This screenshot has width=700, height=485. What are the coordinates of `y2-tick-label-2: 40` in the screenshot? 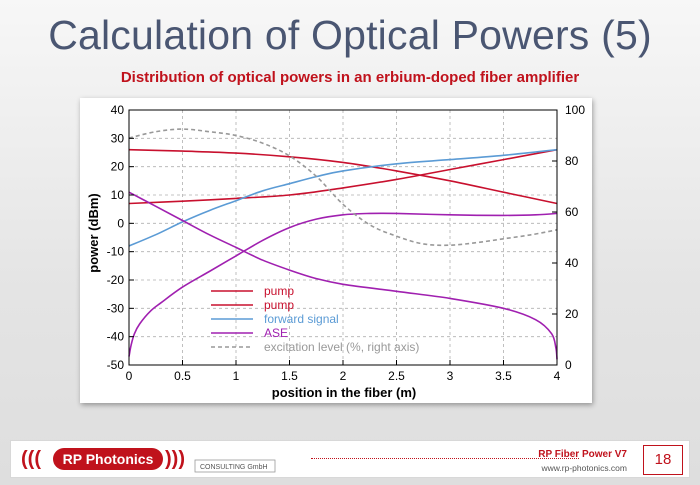 It's located at (572, 263).